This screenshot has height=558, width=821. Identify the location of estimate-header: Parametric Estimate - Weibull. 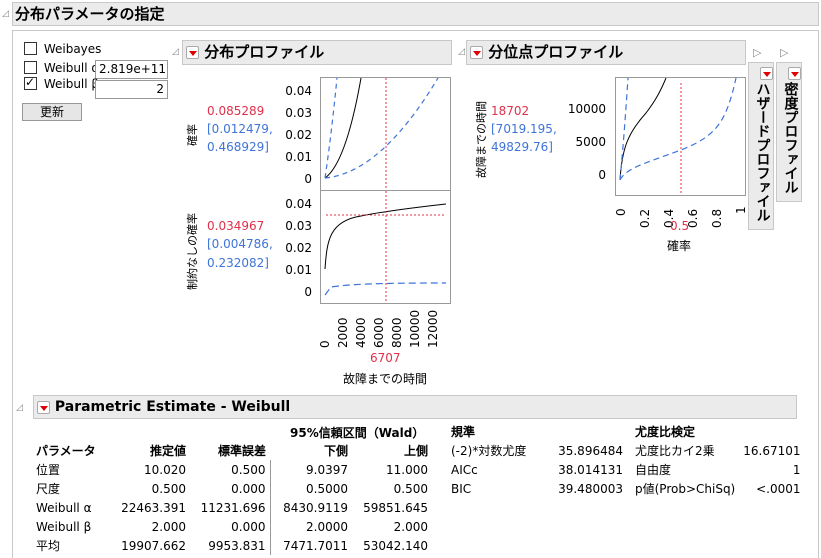
(415, 407).